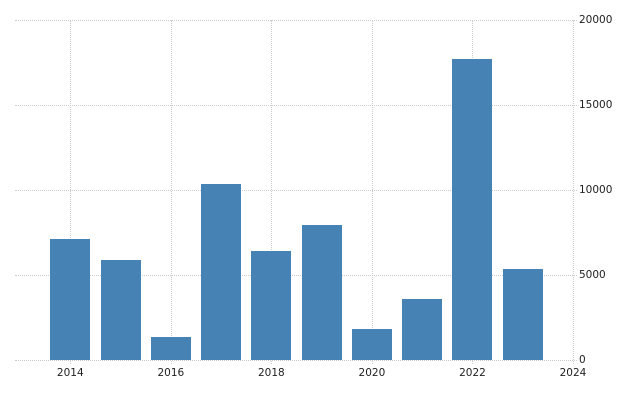  What do you see at coordinates (422, 329) in the screenshot?
I see `bar-2021` at bounding box center [422, 329].